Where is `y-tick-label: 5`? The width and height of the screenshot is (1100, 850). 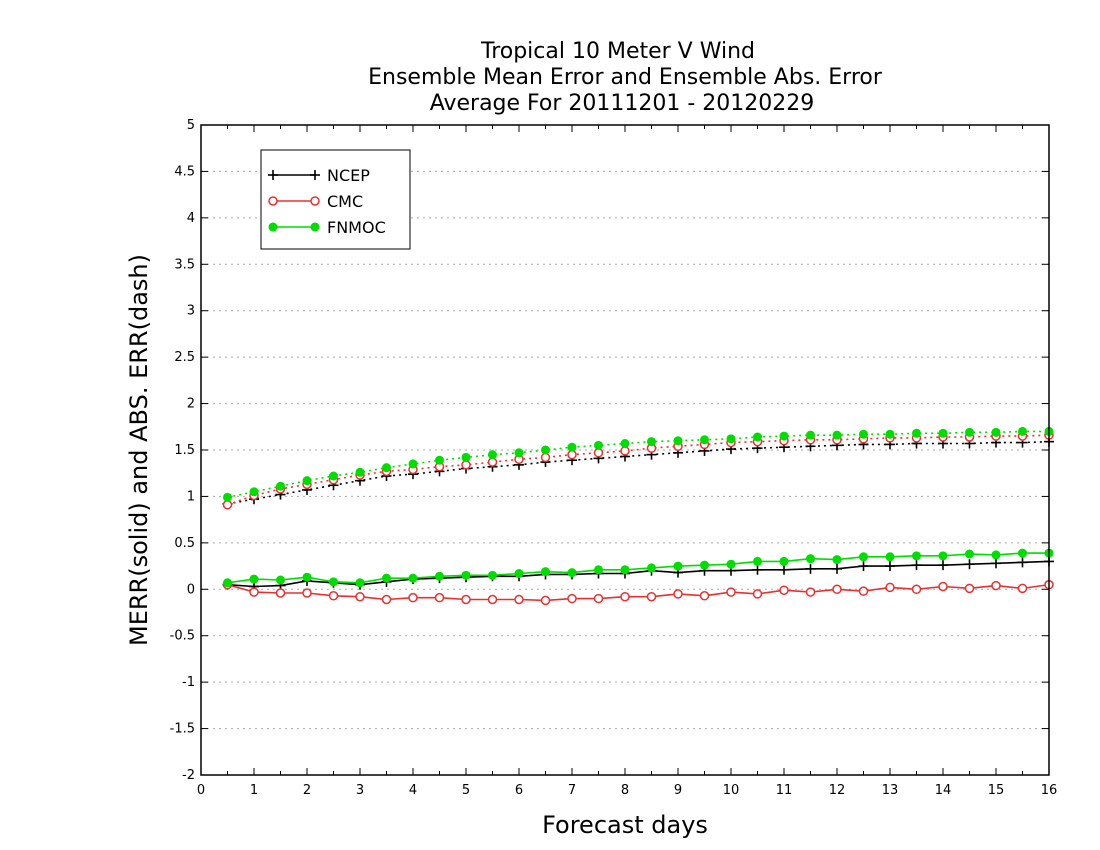
y-tick-label: 5 is located at coordinates (191, 125).